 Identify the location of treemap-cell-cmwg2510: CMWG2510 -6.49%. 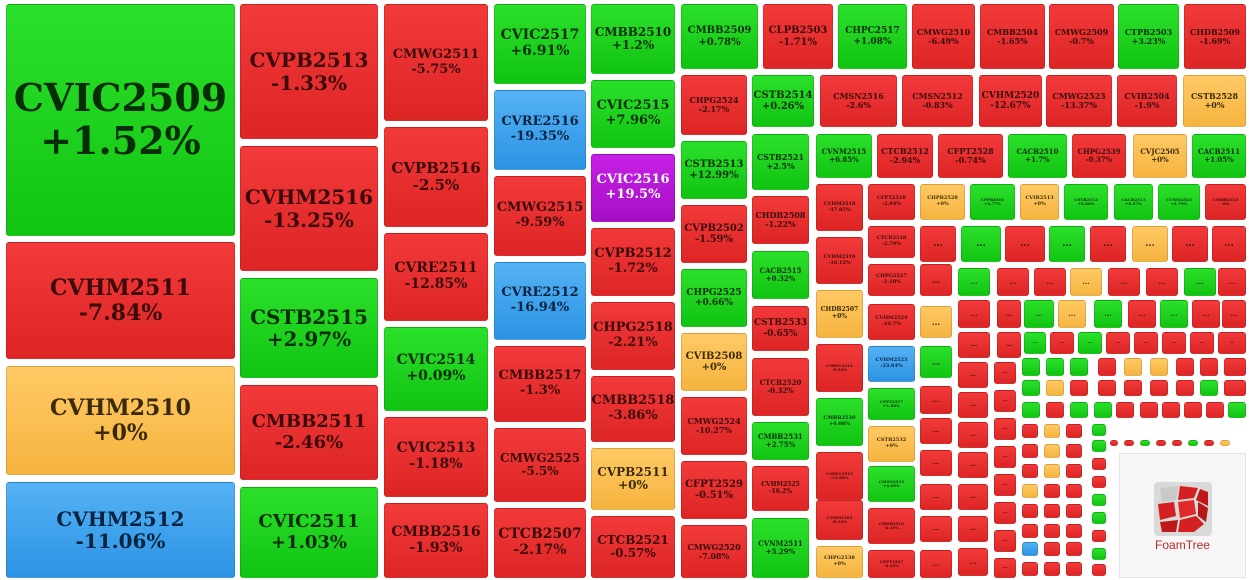
(943, 36).